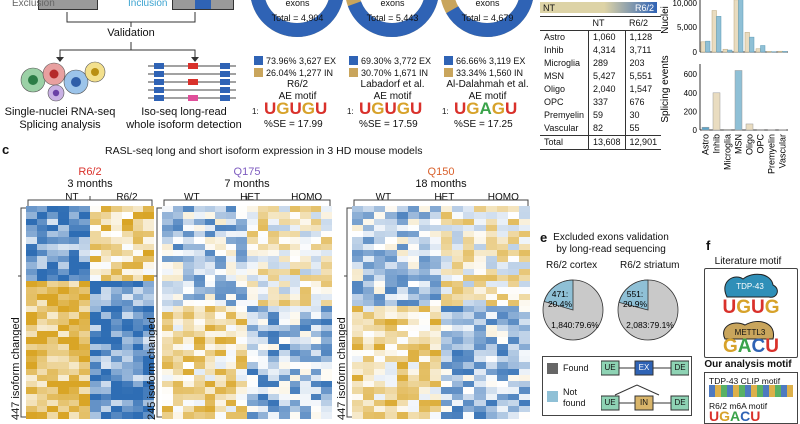 This screenshot has height=424, width=800. I want to click on motif-bits: 1:, so click(255, 112).